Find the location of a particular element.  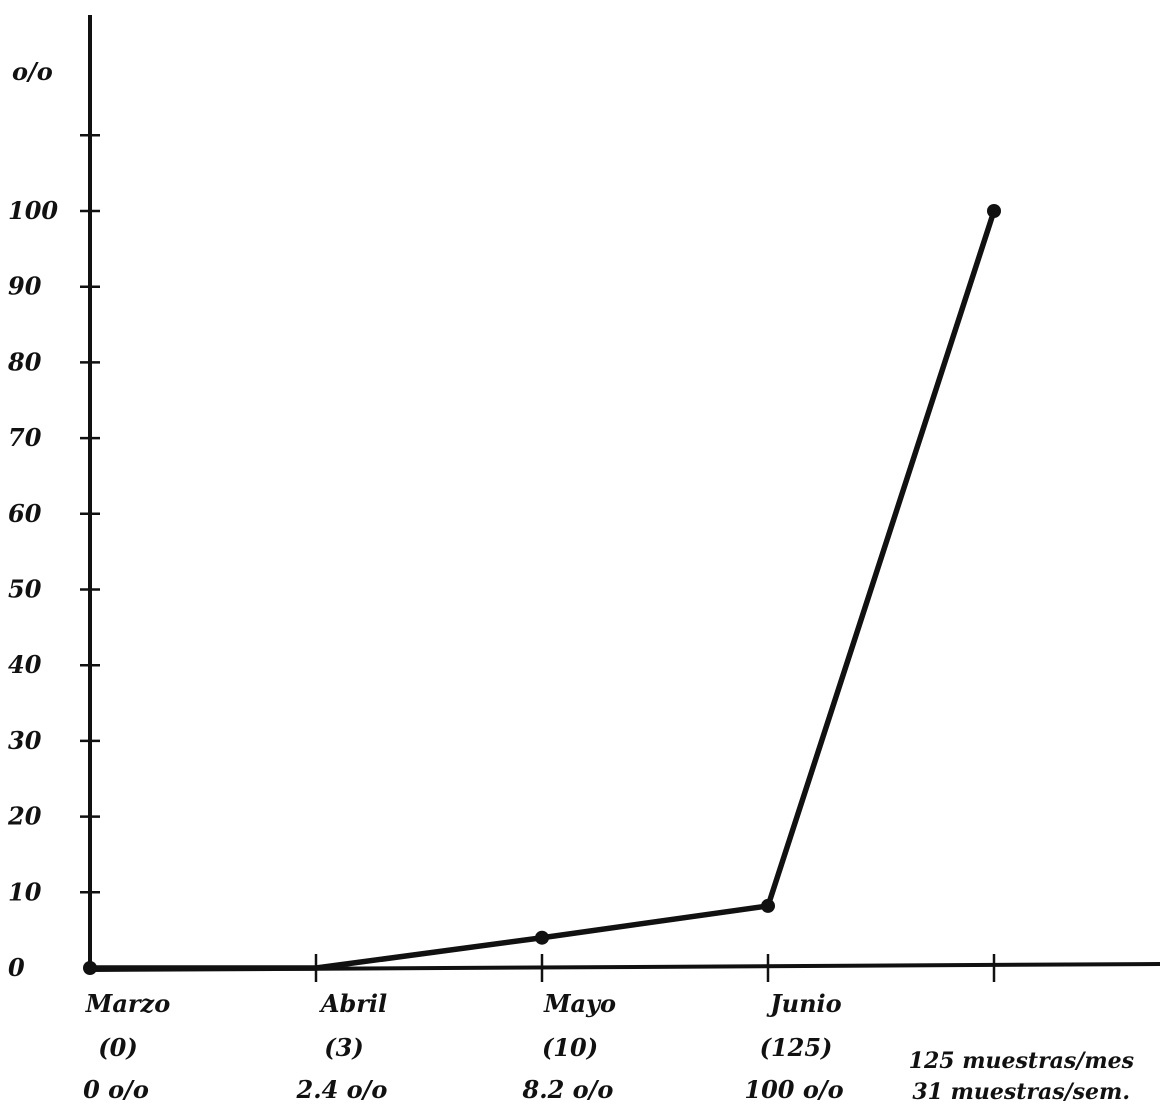

y-tick-label: 50 is located at coordinates (25, 589).